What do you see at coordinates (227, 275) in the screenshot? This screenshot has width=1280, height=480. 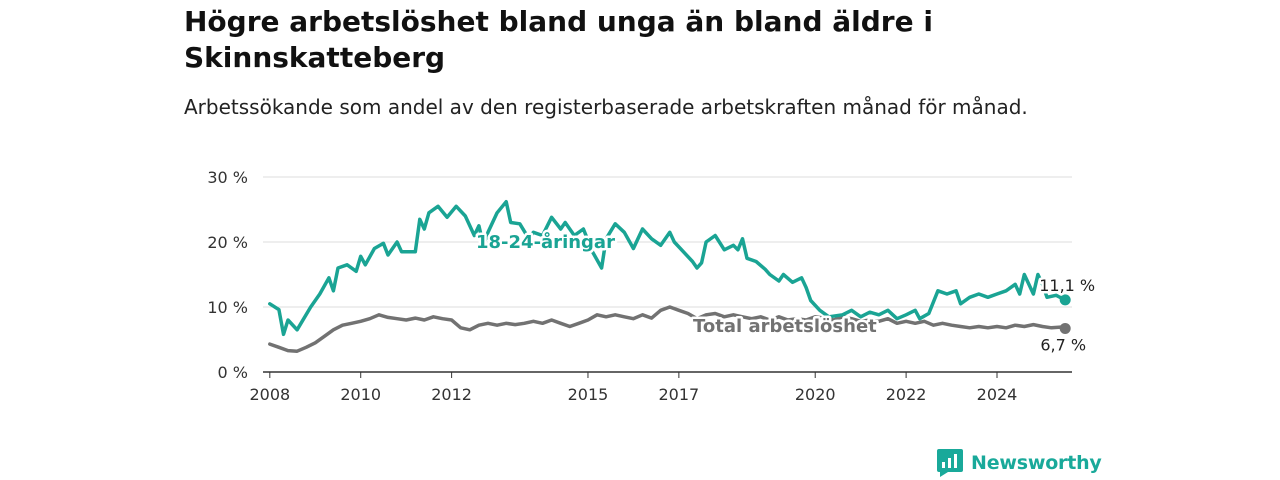 I see `y-axis-labels: 0 % 10 % 20 % 30 %` at bounding box center [227, 275].